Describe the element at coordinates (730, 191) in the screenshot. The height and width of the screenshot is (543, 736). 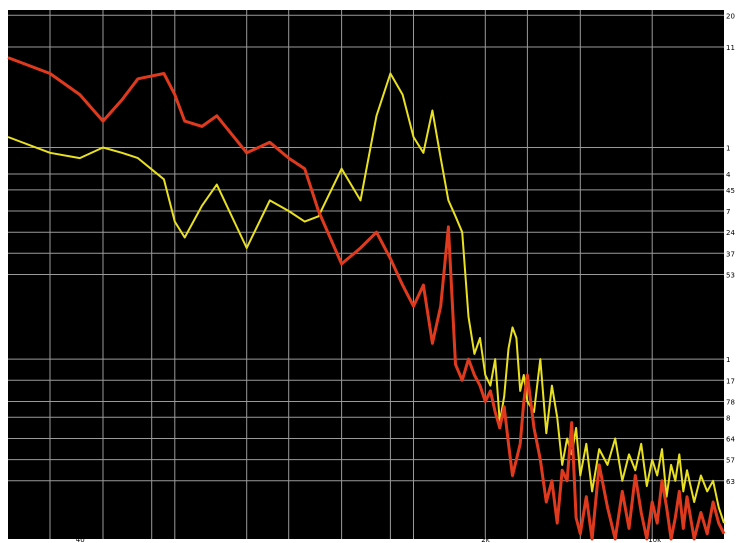
I see `y-tick-label: 45` at that location.